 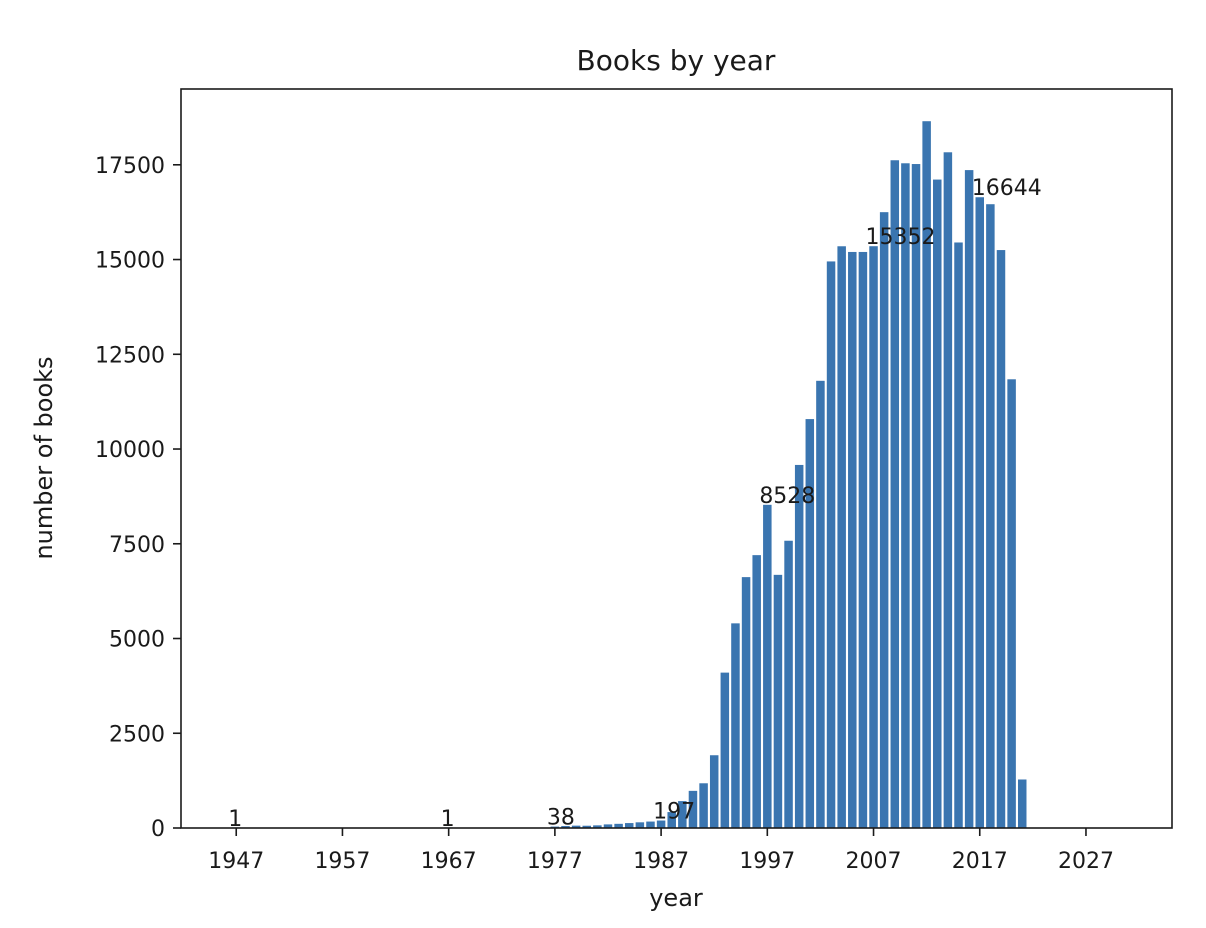 I want to click on bar-2003, so click(x=831, y=544).